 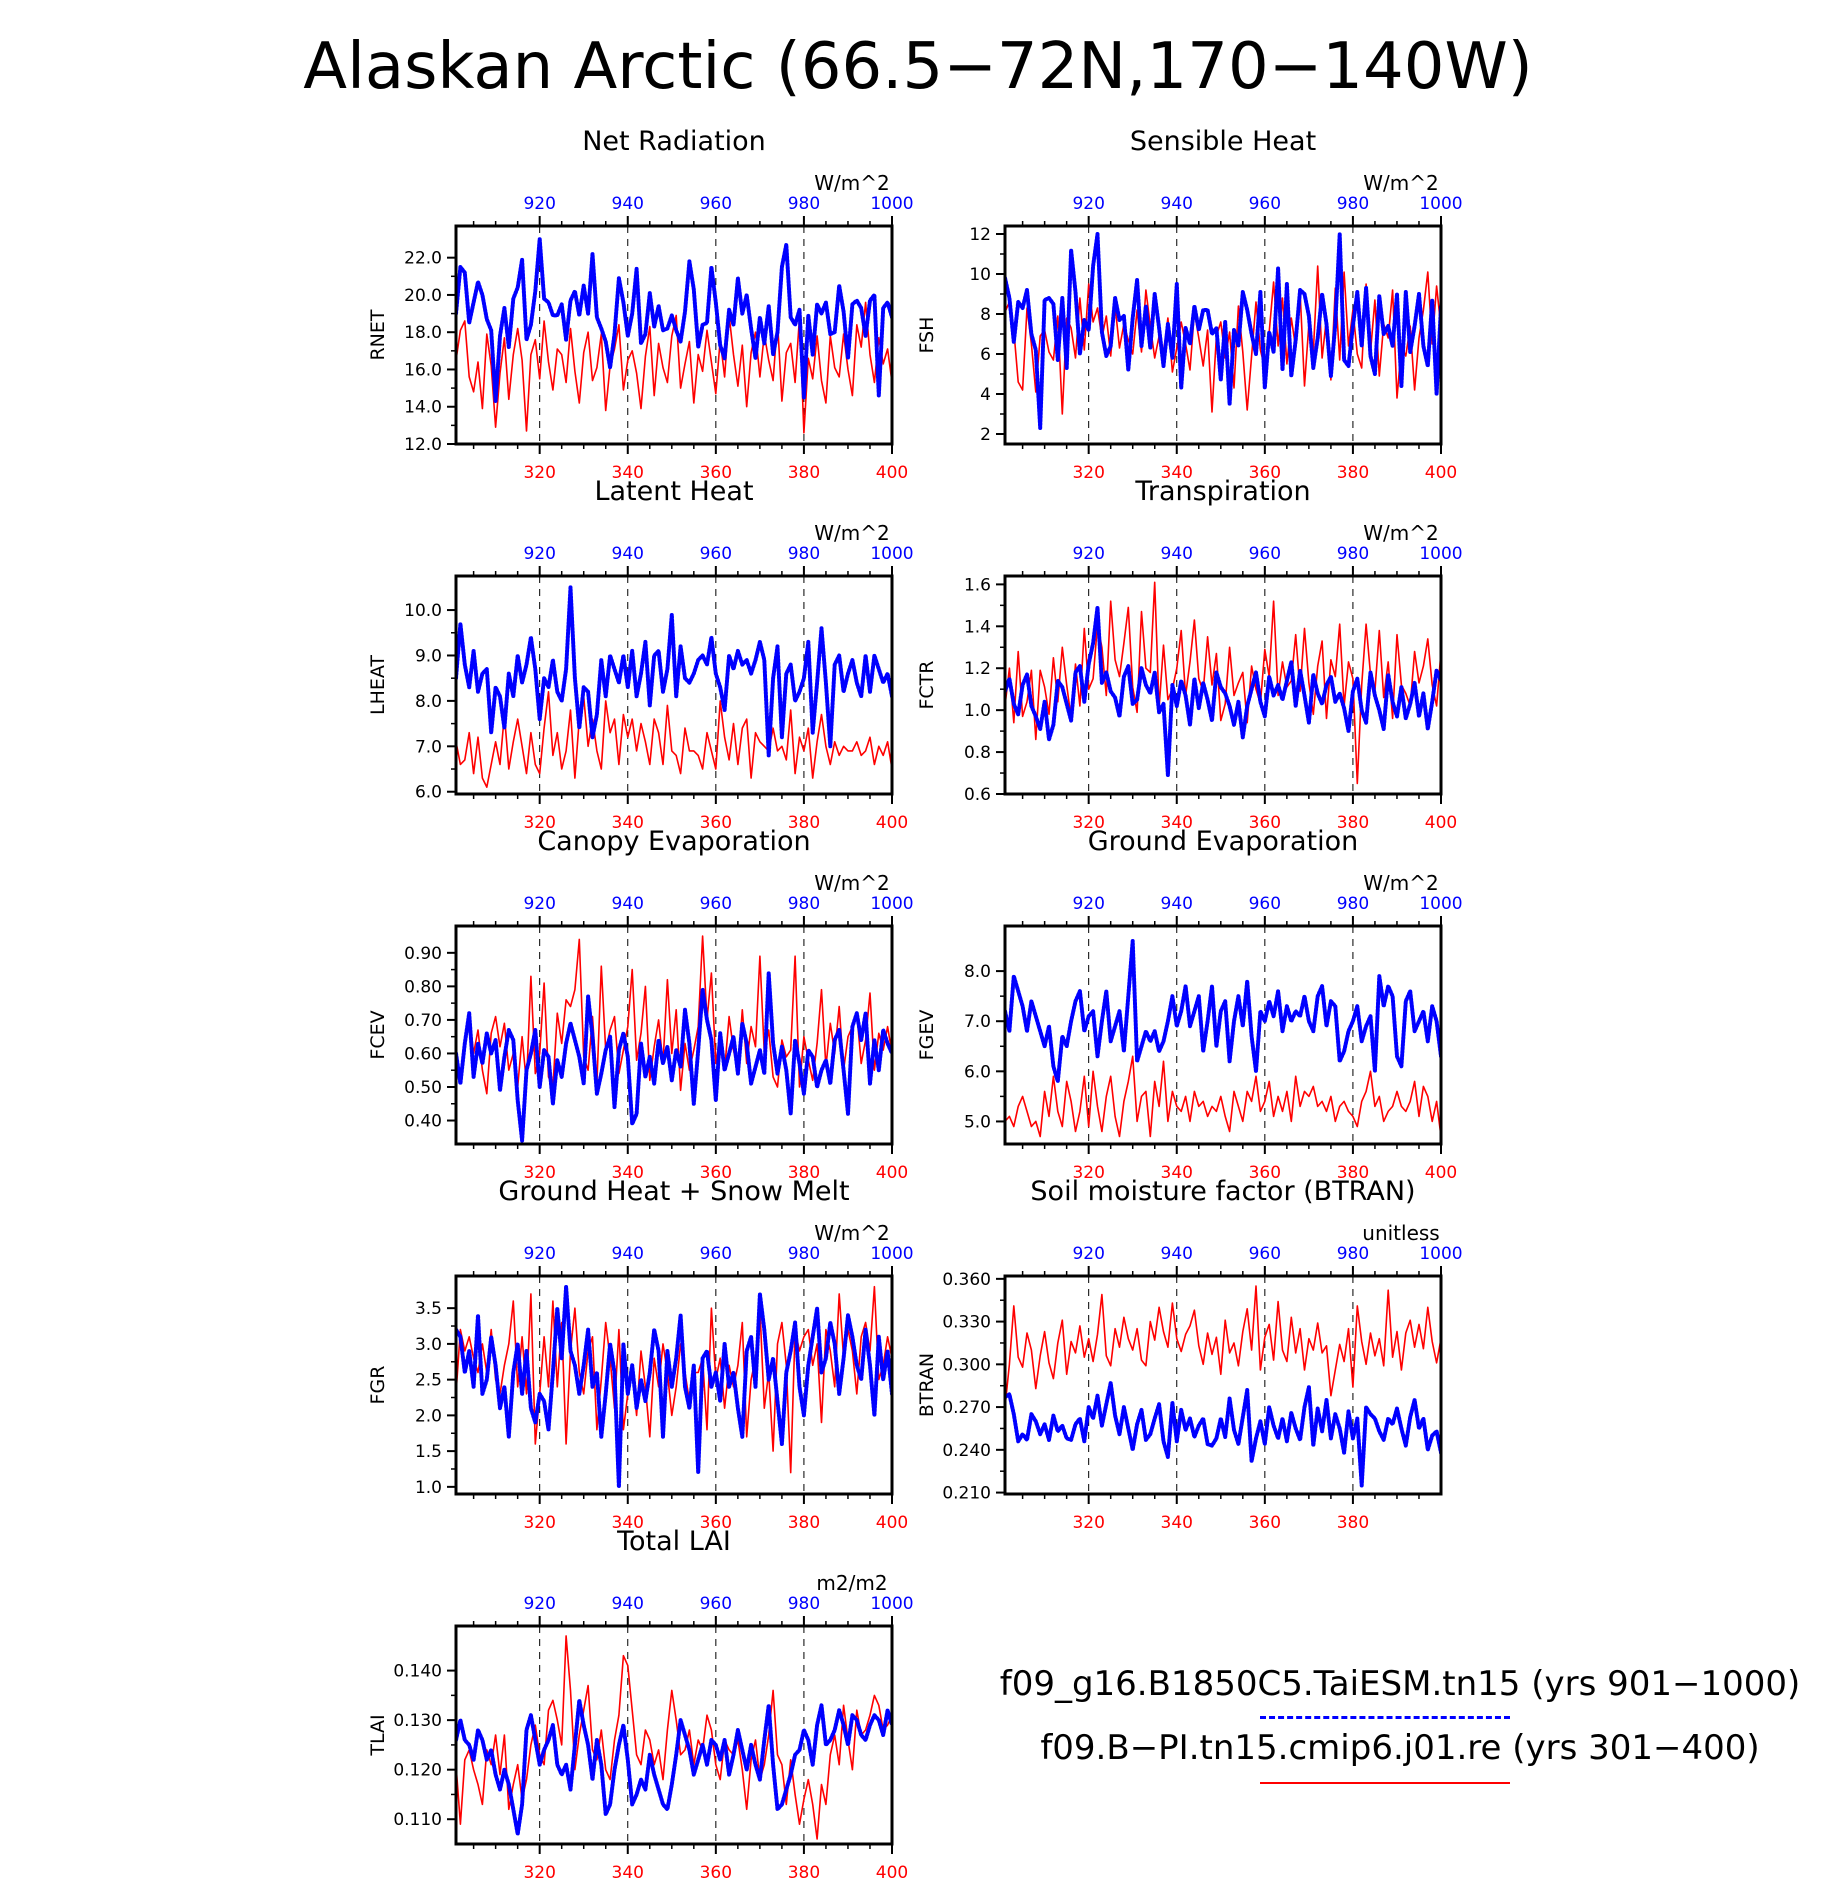 I want to click on y-tick-label: 5.0, so click(x=977, y=1122).